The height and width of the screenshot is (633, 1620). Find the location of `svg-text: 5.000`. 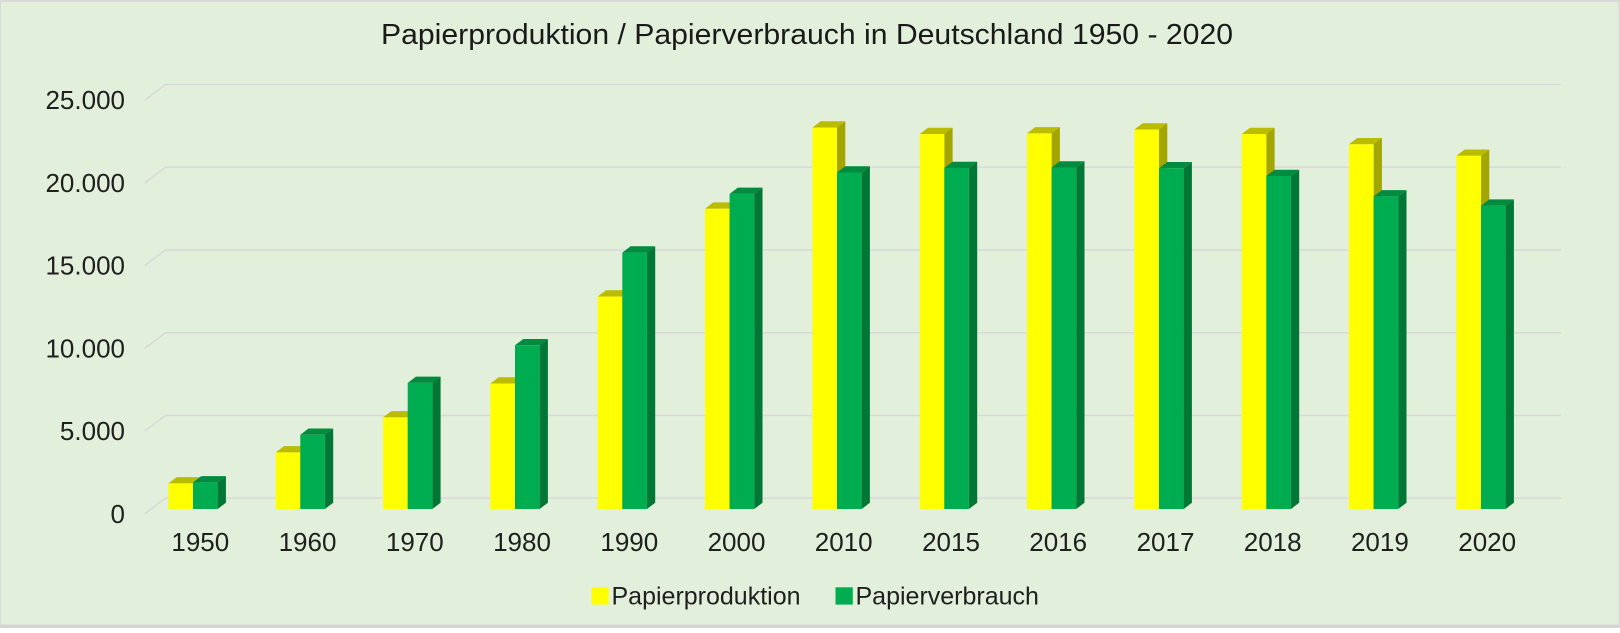

svg-text: 5.000 is located at coordinates (92, 431).